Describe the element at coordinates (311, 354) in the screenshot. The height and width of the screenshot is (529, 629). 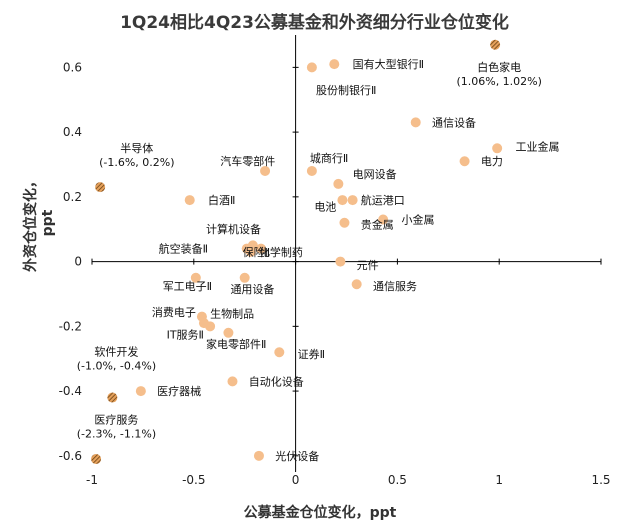
I see `data-label: 证券Ⅱ` at that location.